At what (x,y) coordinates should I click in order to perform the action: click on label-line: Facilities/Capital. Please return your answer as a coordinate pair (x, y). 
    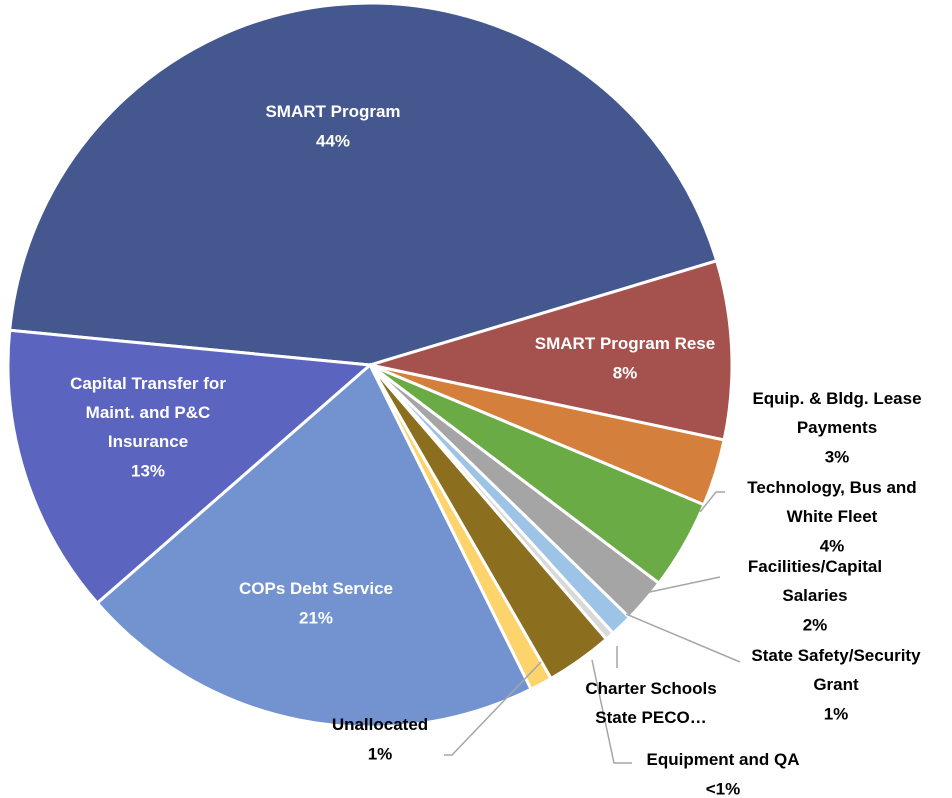
    Looking at the image, I should click on (815, 566).